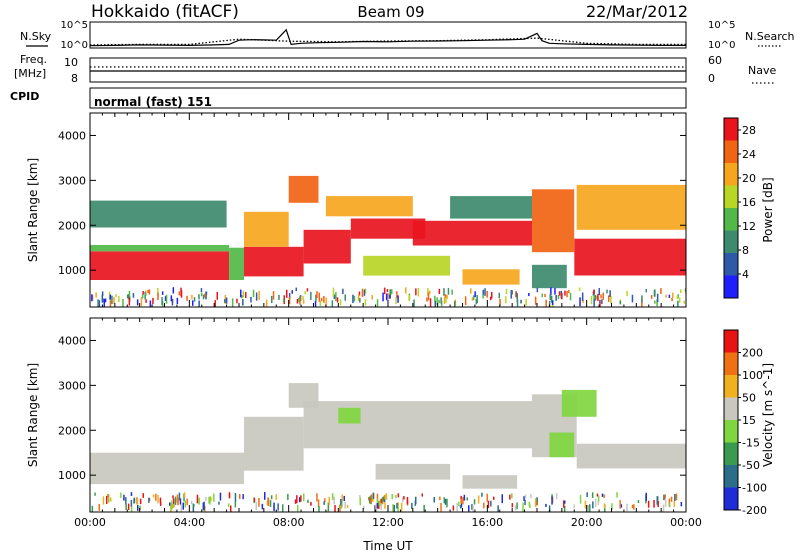  I want to click on xtick-label-0: 00:00, so click(90, 522).